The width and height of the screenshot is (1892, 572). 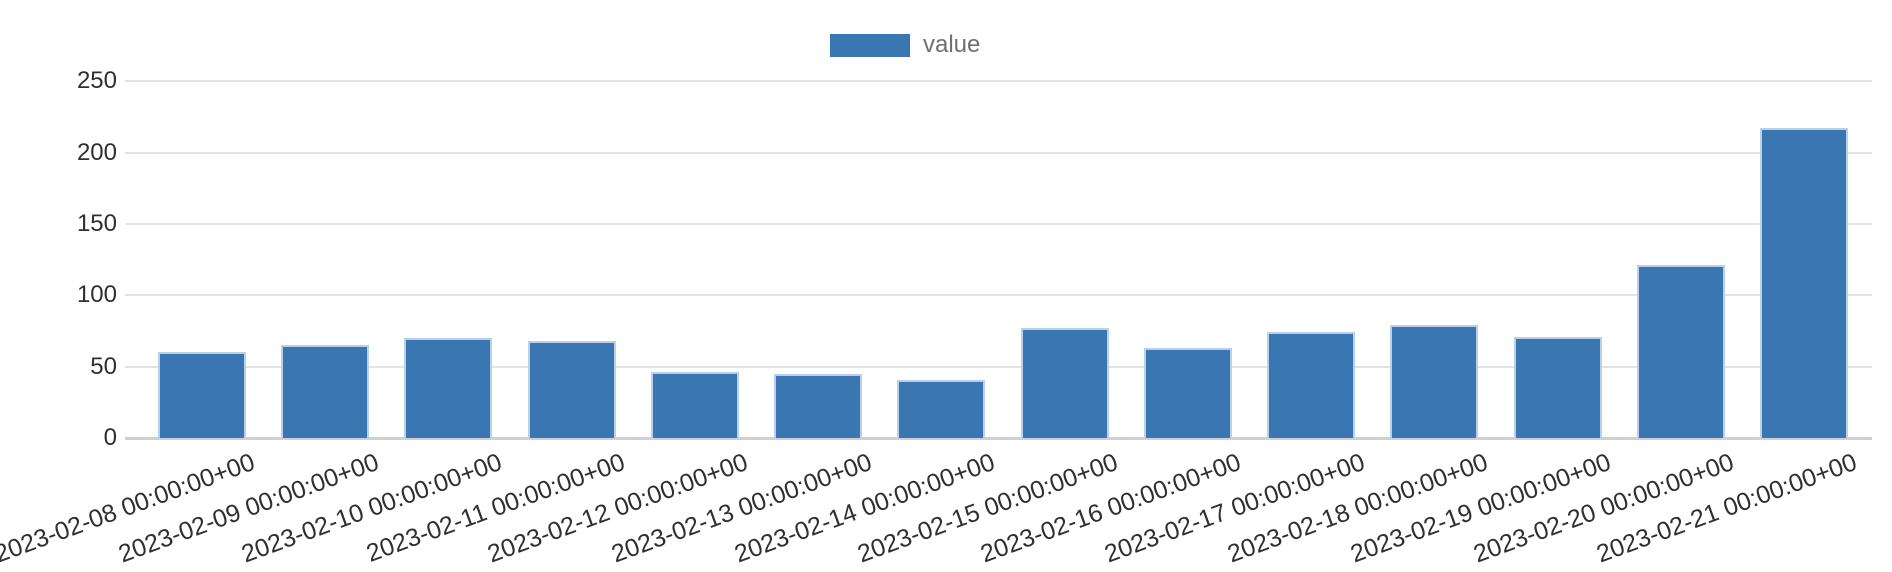 I want to click on y-tick-label: 100, so click(x=96, y=295).